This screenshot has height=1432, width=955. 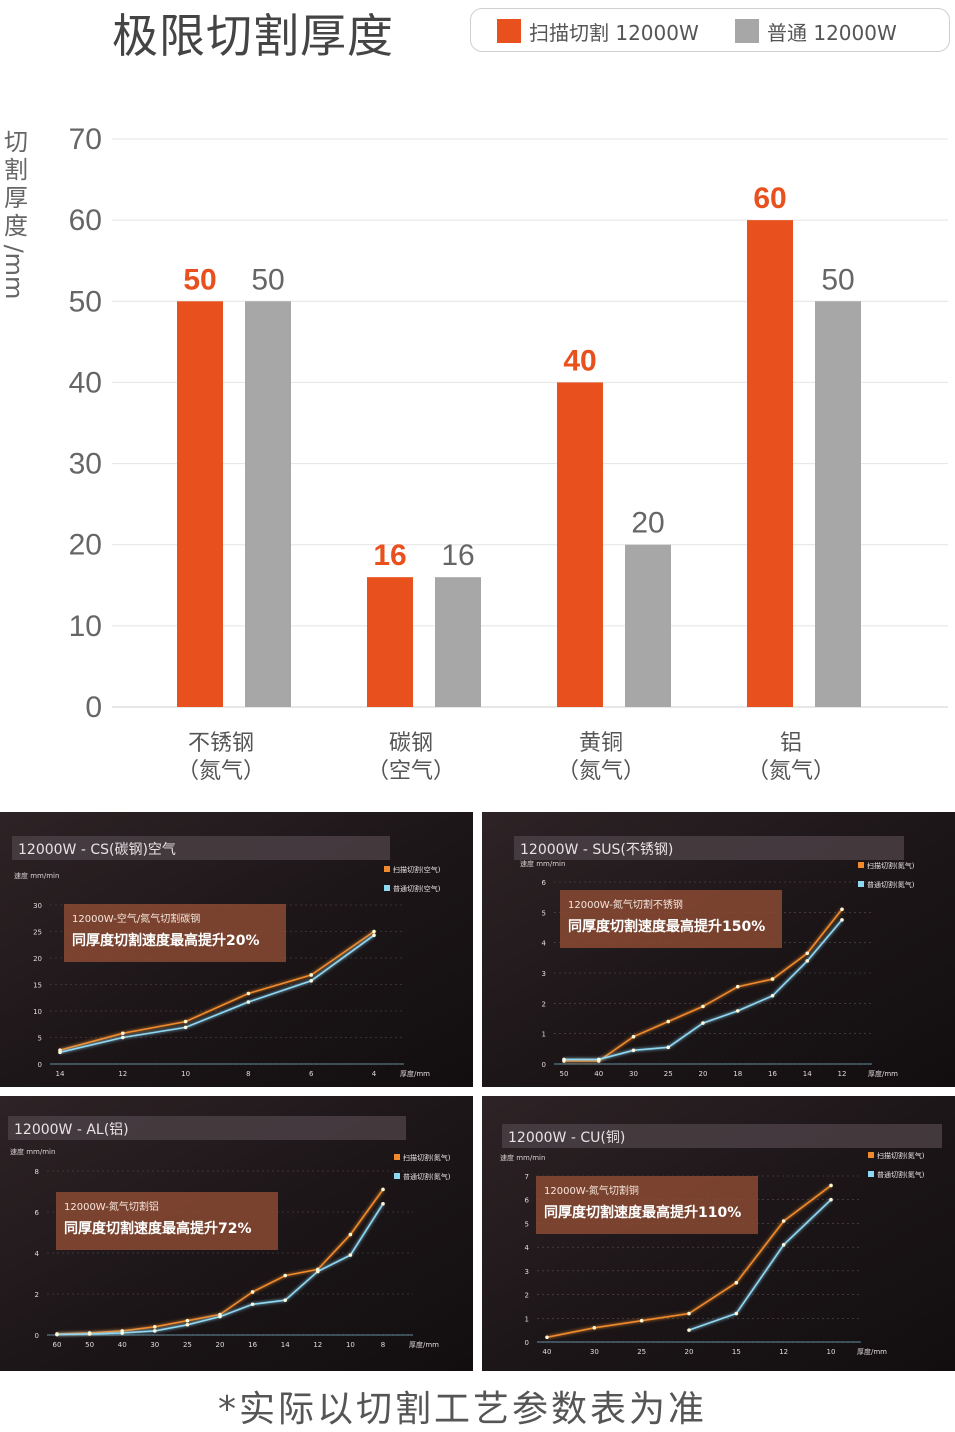 I want to click on panel-x-tick: 4, so click(x=374, y=1074).